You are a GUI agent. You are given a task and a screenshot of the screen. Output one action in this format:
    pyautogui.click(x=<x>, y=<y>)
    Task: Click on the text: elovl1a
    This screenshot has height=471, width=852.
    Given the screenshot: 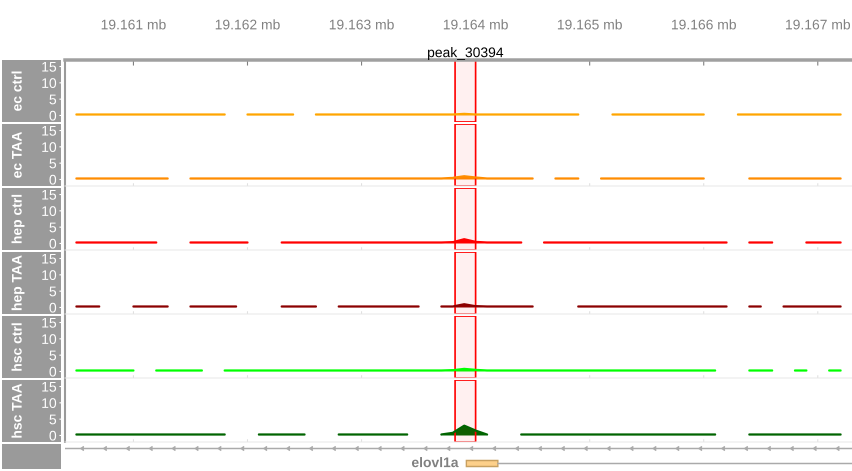 What is the action you would take?
    pyautogui.click(x=435, y=462)
    